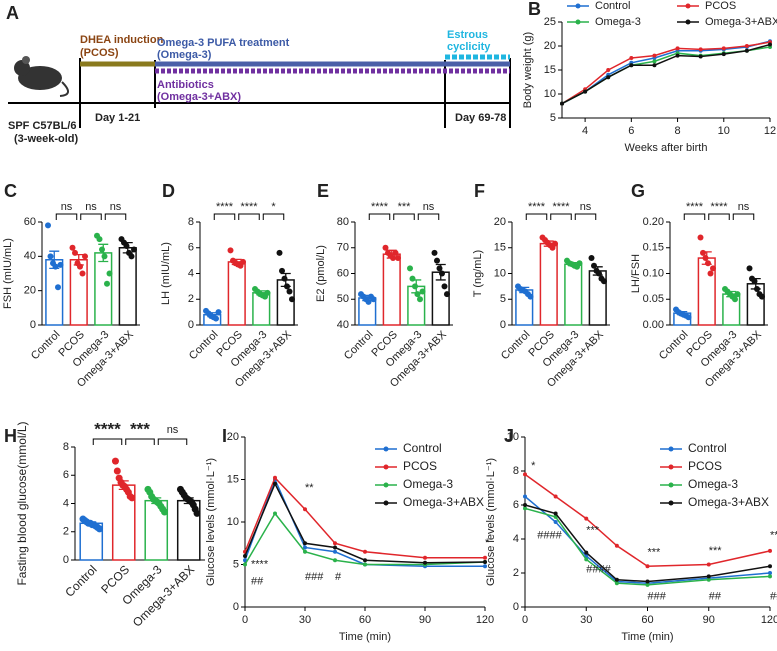  I want to click on y-axis-label: T (ng/mL), so click(478, 273).